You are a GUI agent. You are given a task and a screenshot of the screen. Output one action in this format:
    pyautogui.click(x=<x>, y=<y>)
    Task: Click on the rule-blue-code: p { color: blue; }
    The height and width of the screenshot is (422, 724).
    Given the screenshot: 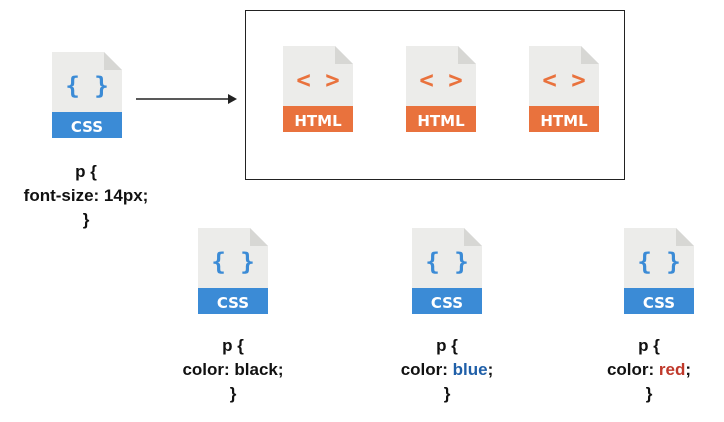 What is the action you would take?
    pyautogui.click(x=447, y=370)
    